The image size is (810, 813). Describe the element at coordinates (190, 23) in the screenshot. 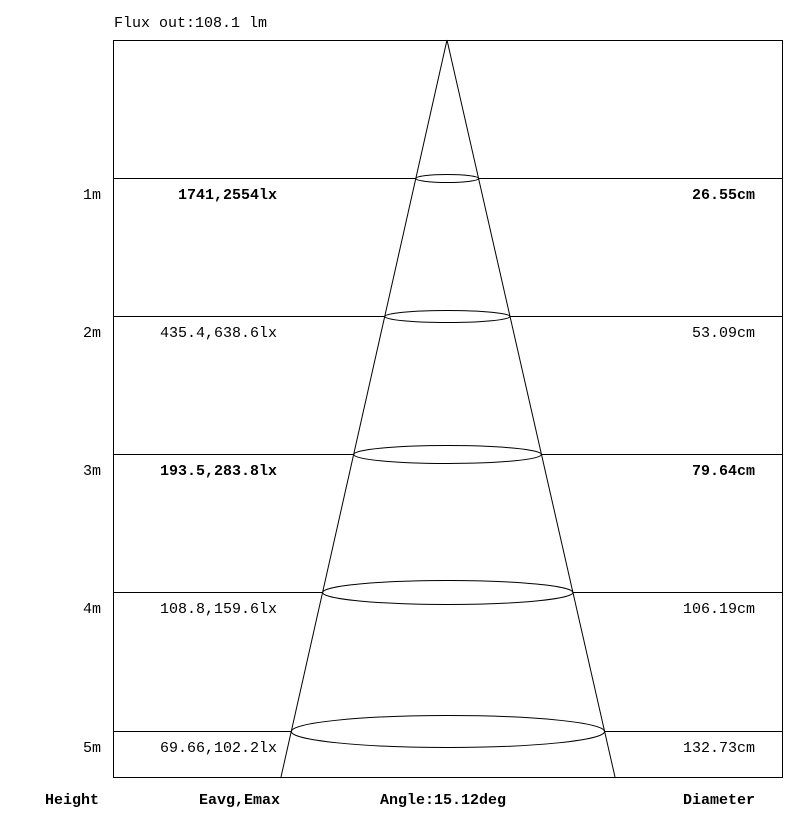

I see `flux-label: Flux out:108.1 lm` at that location.